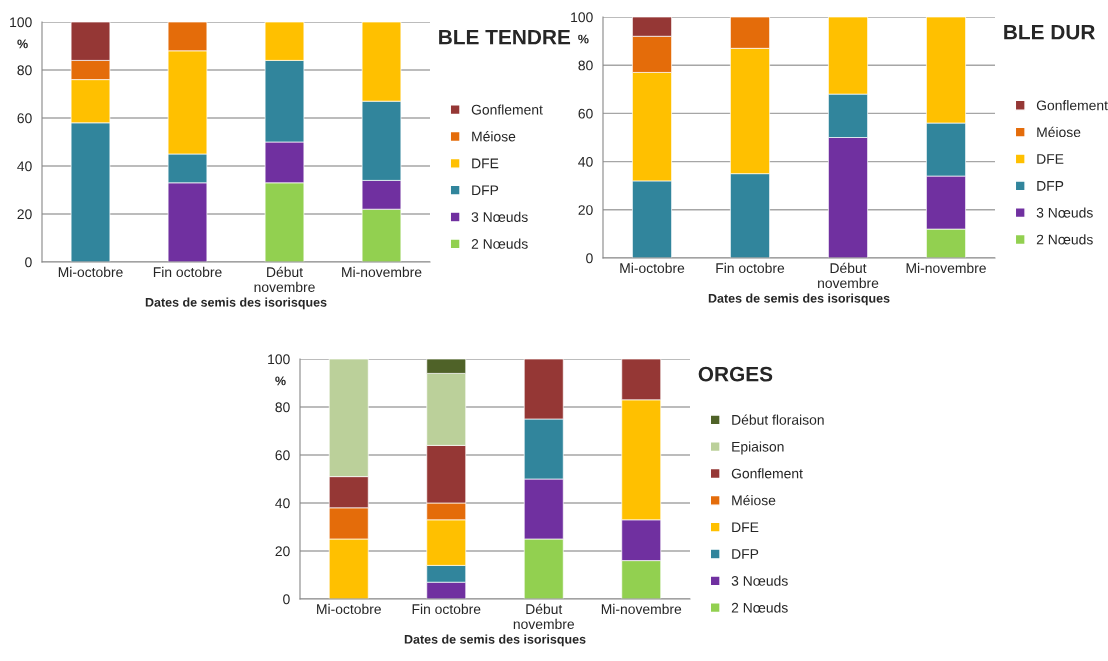 The image size is (1108, 661). I want to click on text: BLE DUR, so click(1049, 32).